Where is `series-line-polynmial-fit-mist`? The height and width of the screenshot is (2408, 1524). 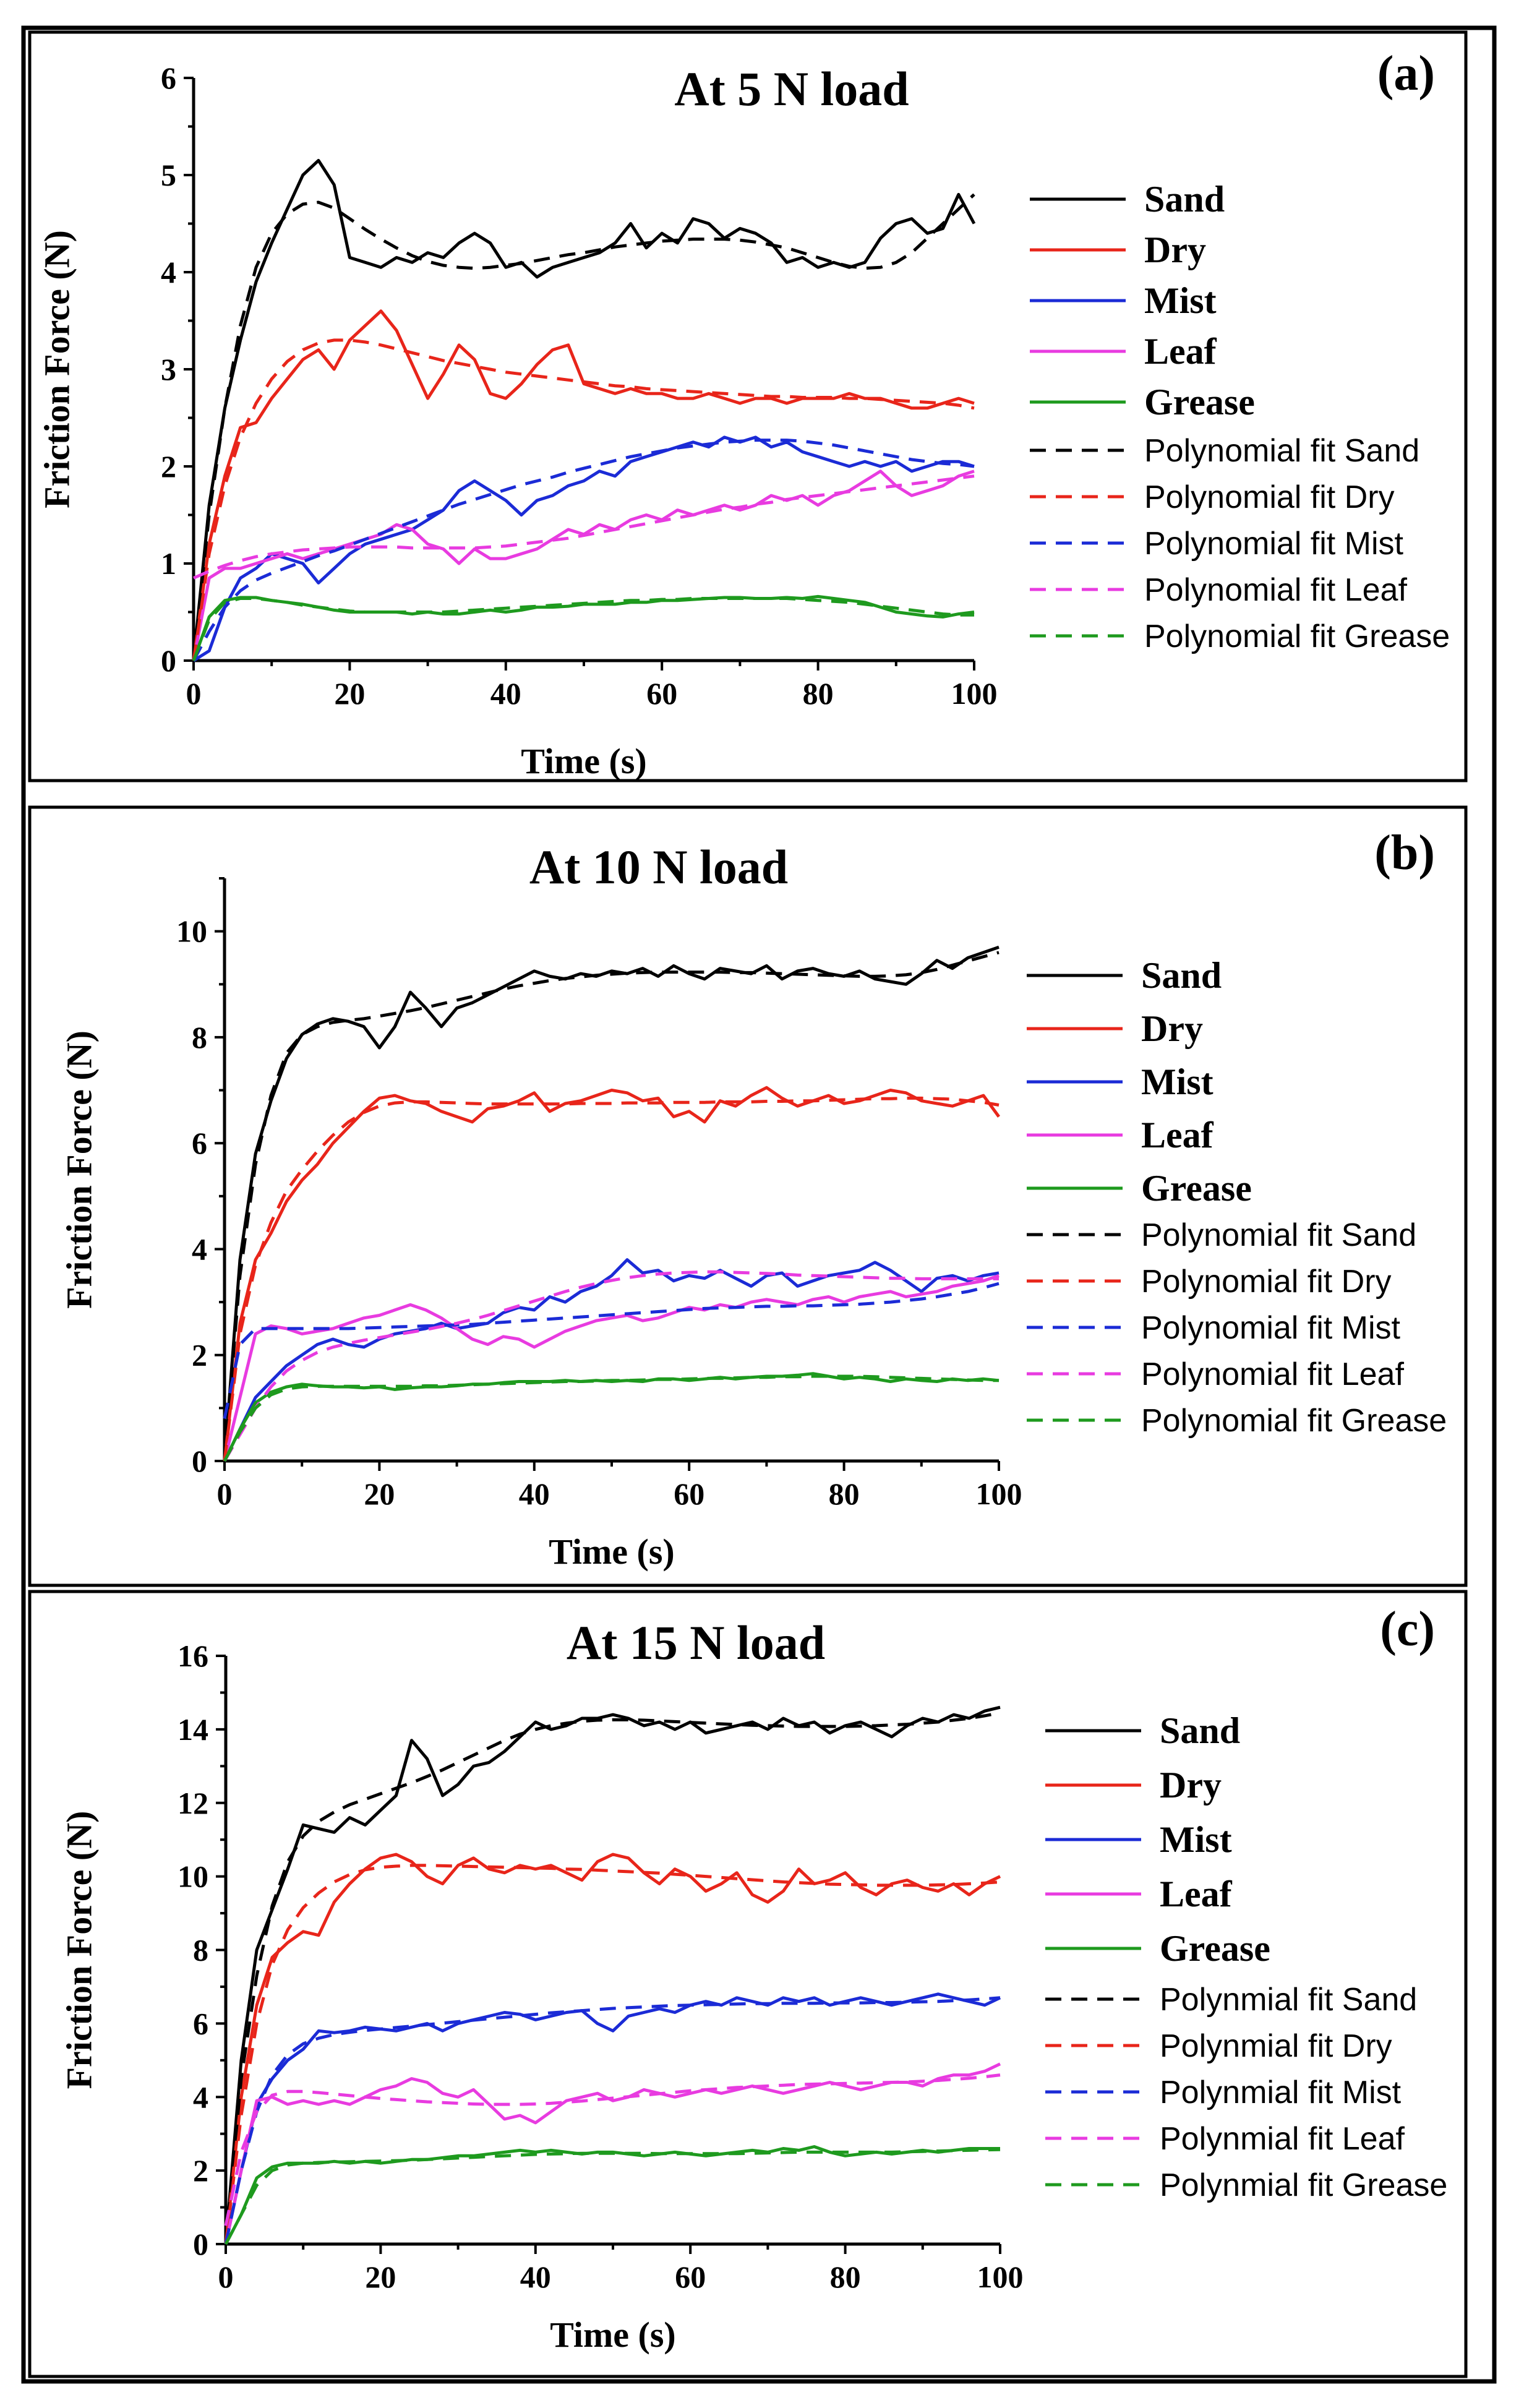 series-line-polynmial-fit-mist is located at coordinates (613, 2120).